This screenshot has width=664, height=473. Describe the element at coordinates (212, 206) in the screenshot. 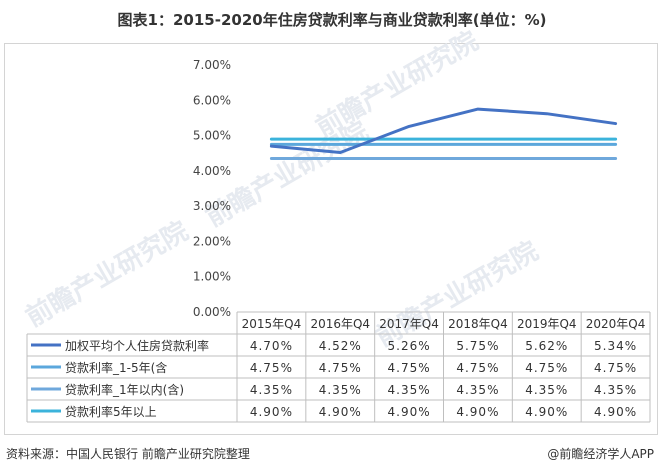

I see `y-tick-label: 3.00%` at that location.